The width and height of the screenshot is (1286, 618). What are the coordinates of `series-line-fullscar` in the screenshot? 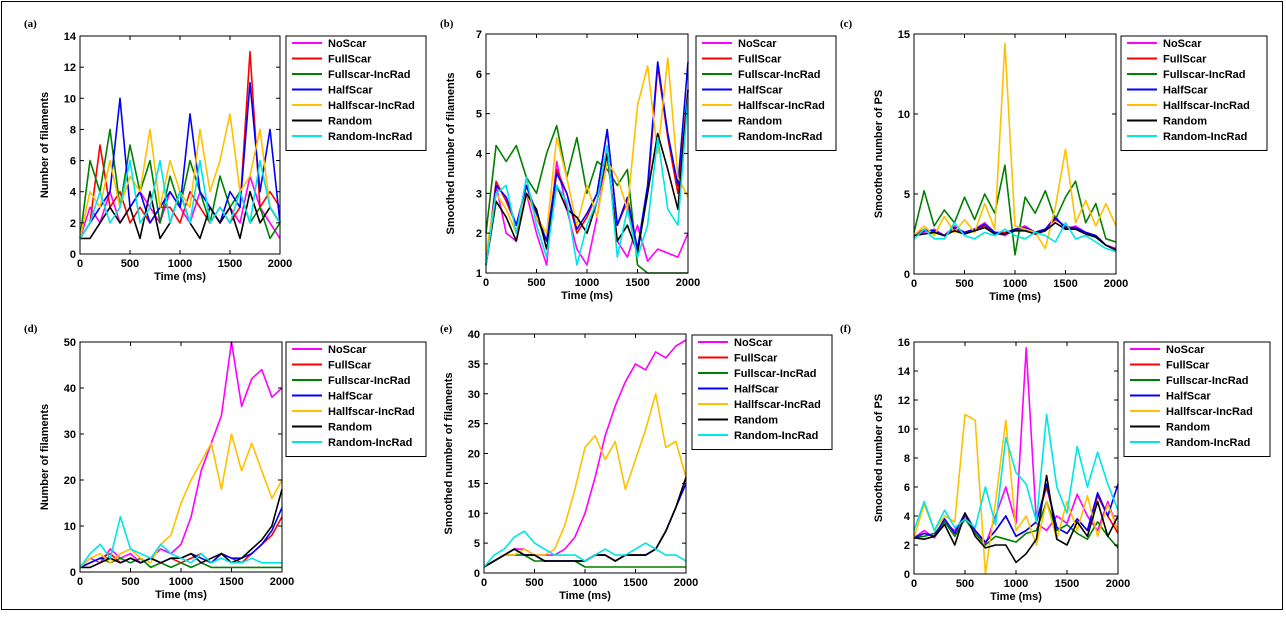 It's located at (180, 144).